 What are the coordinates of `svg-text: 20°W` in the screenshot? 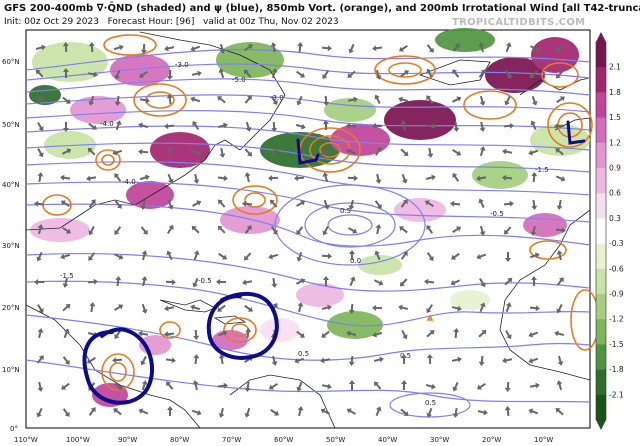 It's located at (491, 440).